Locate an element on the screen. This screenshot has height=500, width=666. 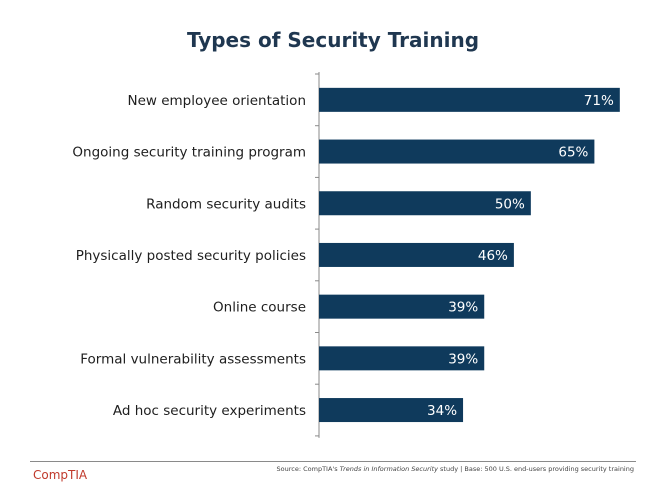
value-label: 71% is located at coordinates (599, 101).